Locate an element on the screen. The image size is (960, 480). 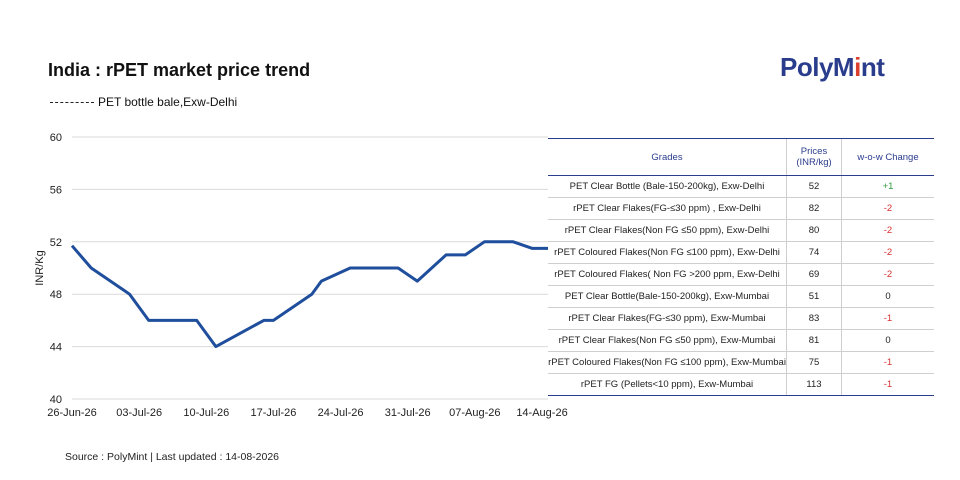
x-tick-label: 24-Jul-26 is located at coordinates (341, 413).